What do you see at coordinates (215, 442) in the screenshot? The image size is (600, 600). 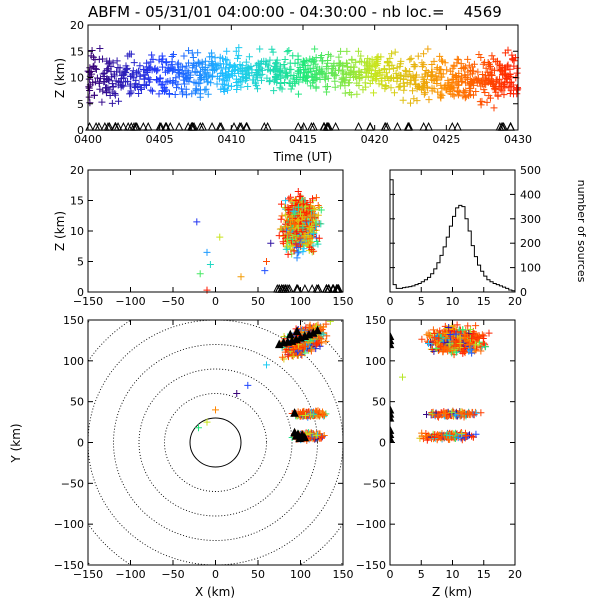 I see `range-ring` at bounding box center [215, 442].